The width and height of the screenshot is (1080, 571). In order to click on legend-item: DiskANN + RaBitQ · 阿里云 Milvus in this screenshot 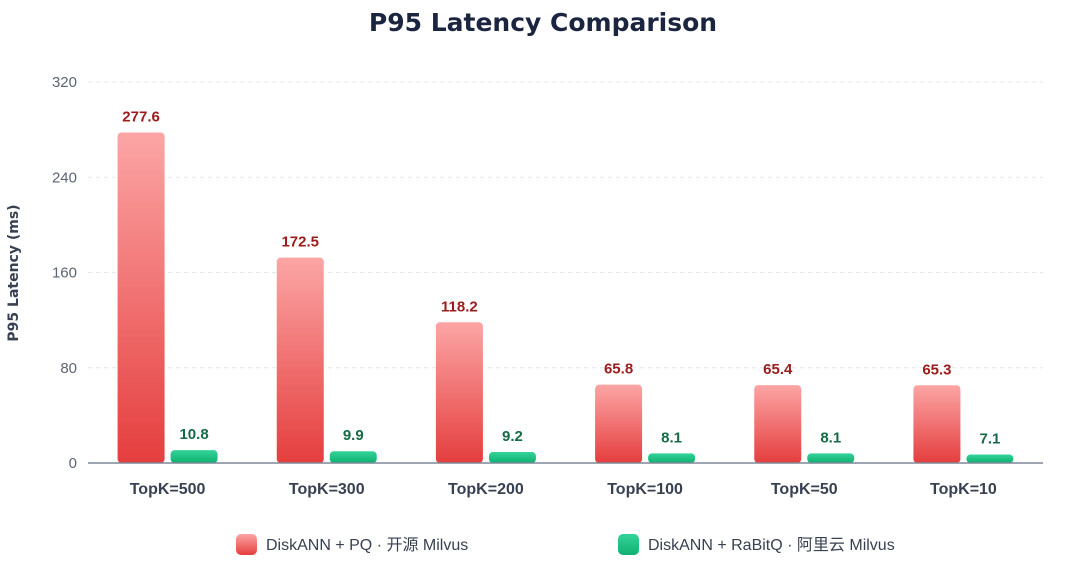, I will do `click(756, 544)`.